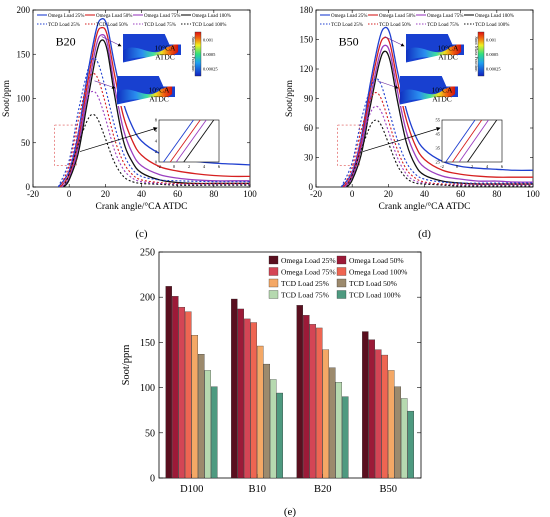 The width and height of the screenshot is (550, 517). I want to click on zoom-y-tick-label: 4, so click(156, 141).